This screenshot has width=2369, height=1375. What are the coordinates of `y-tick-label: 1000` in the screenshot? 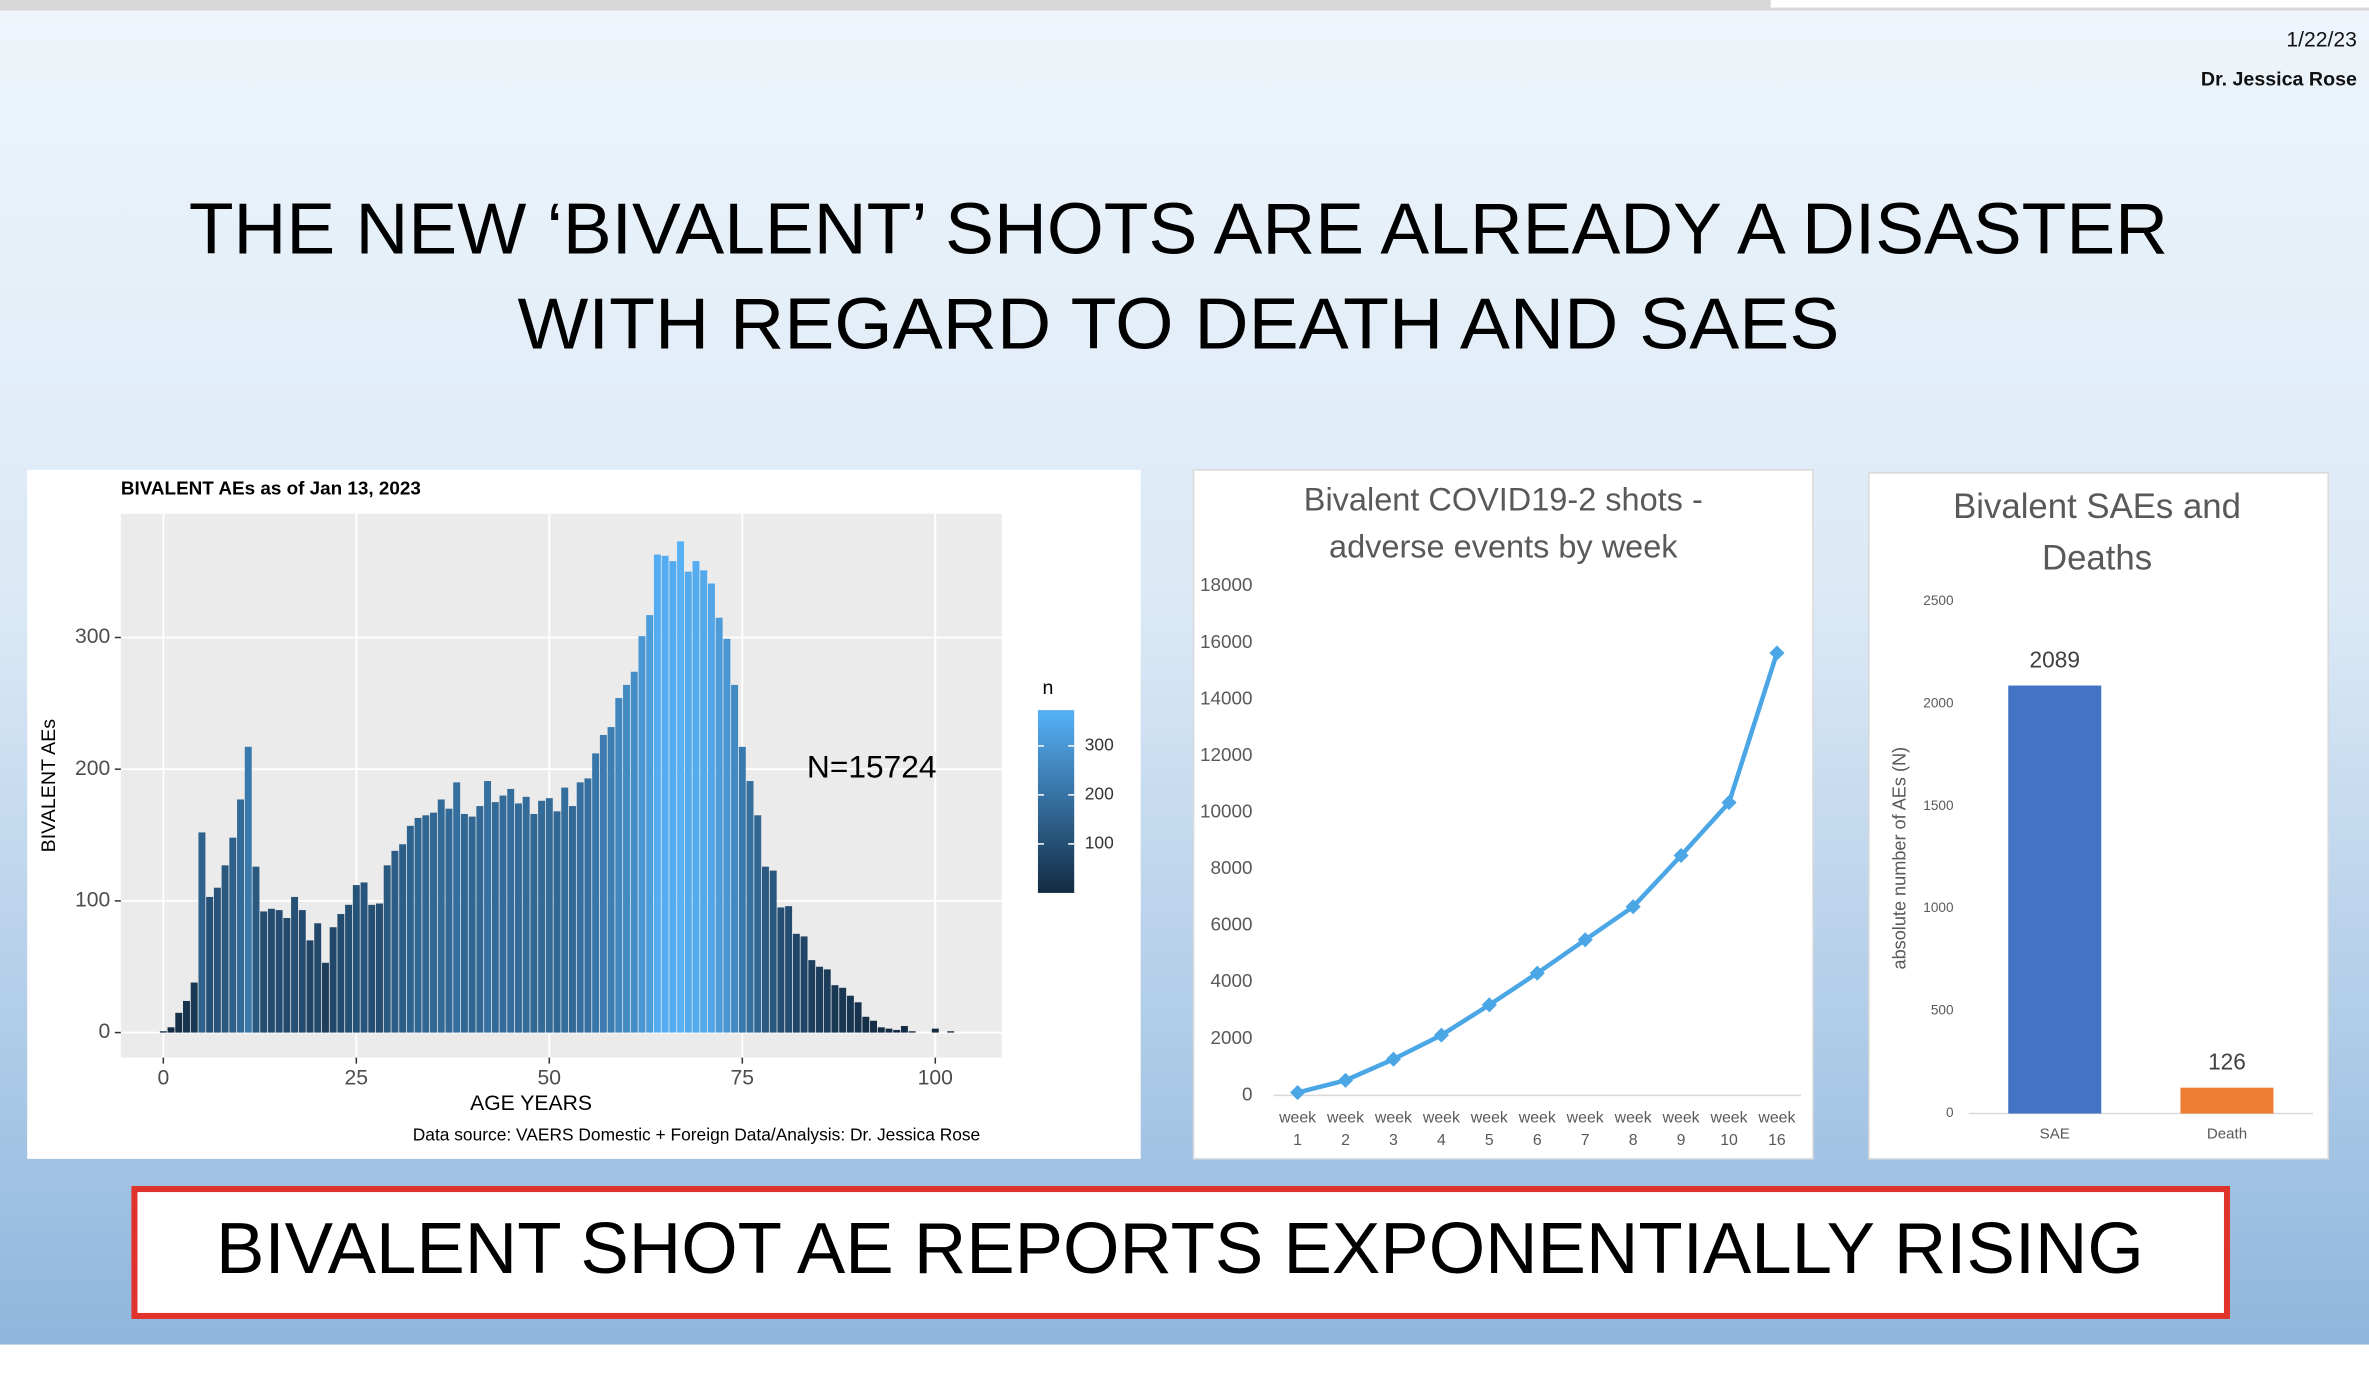 It's located at (1938, 907).